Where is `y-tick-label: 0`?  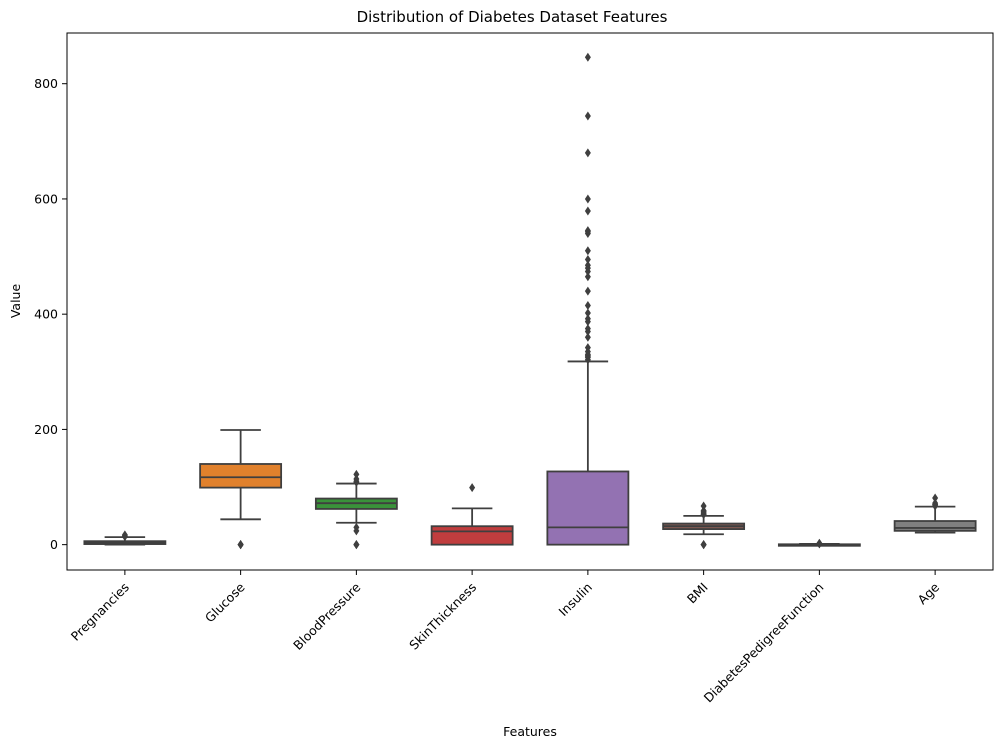 y-tick-label: 0 is located at coordinates (54, 544).